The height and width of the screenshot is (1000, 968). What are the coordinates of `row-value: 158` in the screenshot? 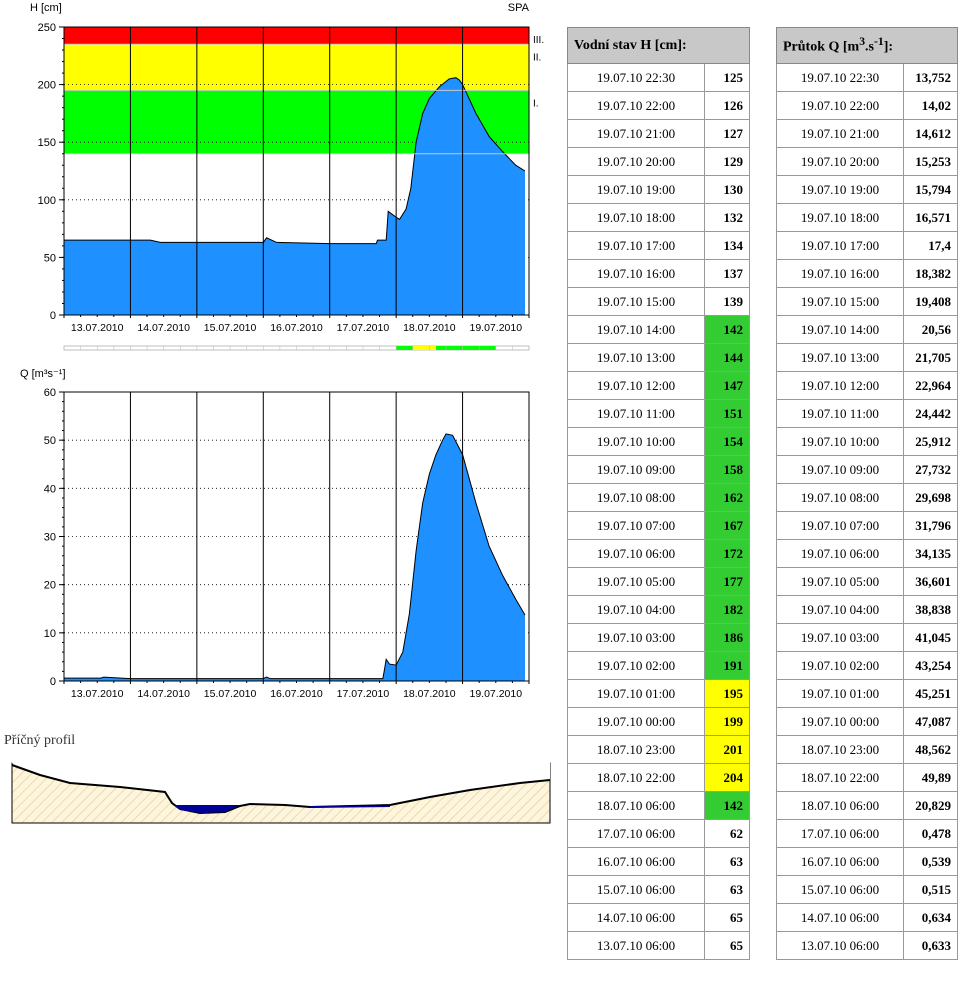 It's located at (727, 469).